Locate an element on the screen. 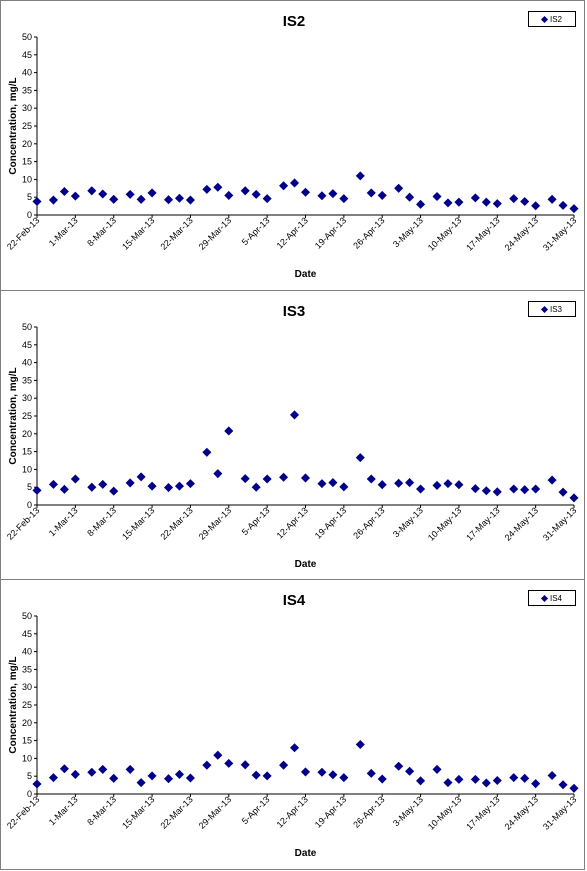  y-tick-label: 20 is located at coordinates (27, 723).